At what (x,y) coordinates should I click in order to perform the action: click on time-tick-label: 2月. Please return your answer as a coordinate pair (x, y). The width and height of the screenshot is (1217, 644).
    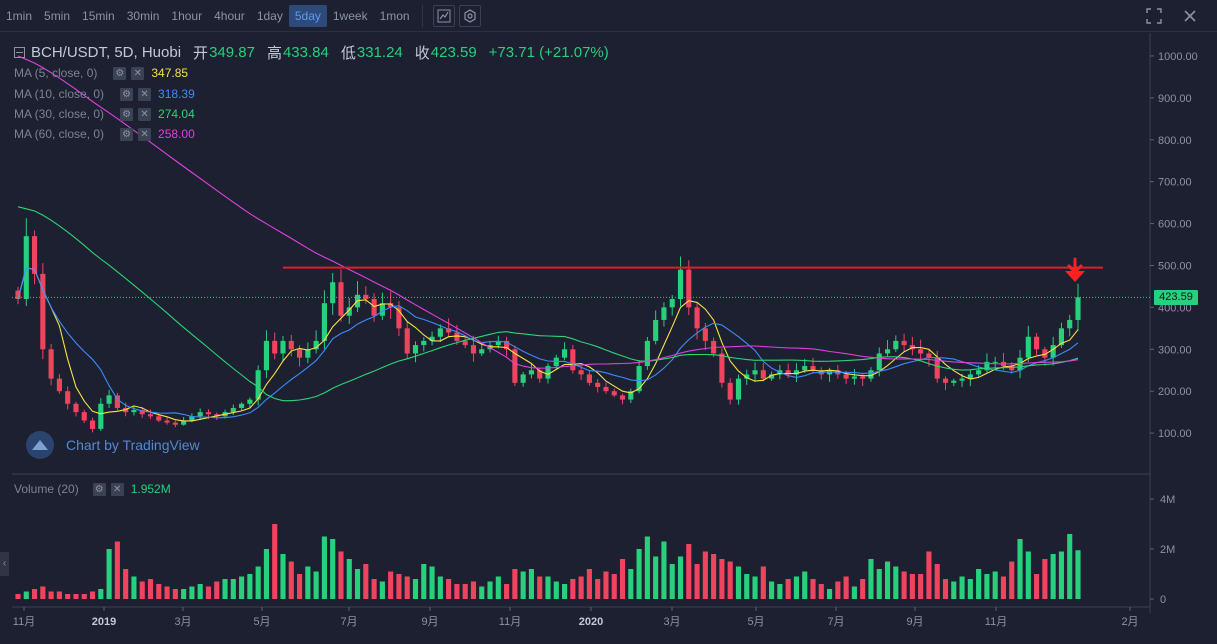
    Looking at the image, I should click on (1129, 622).